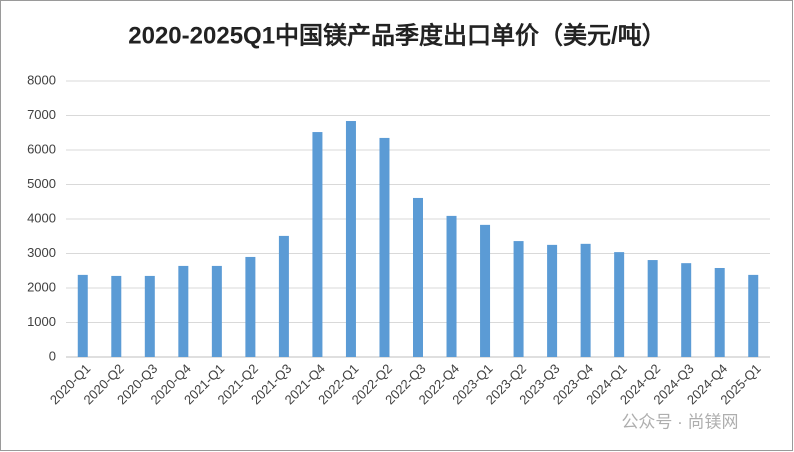 The height and width of the screenshot is (452, 794). Describe the element at coordinates (41, 321) in the screenshot. I see `y-tick-label: 1000` at that location.